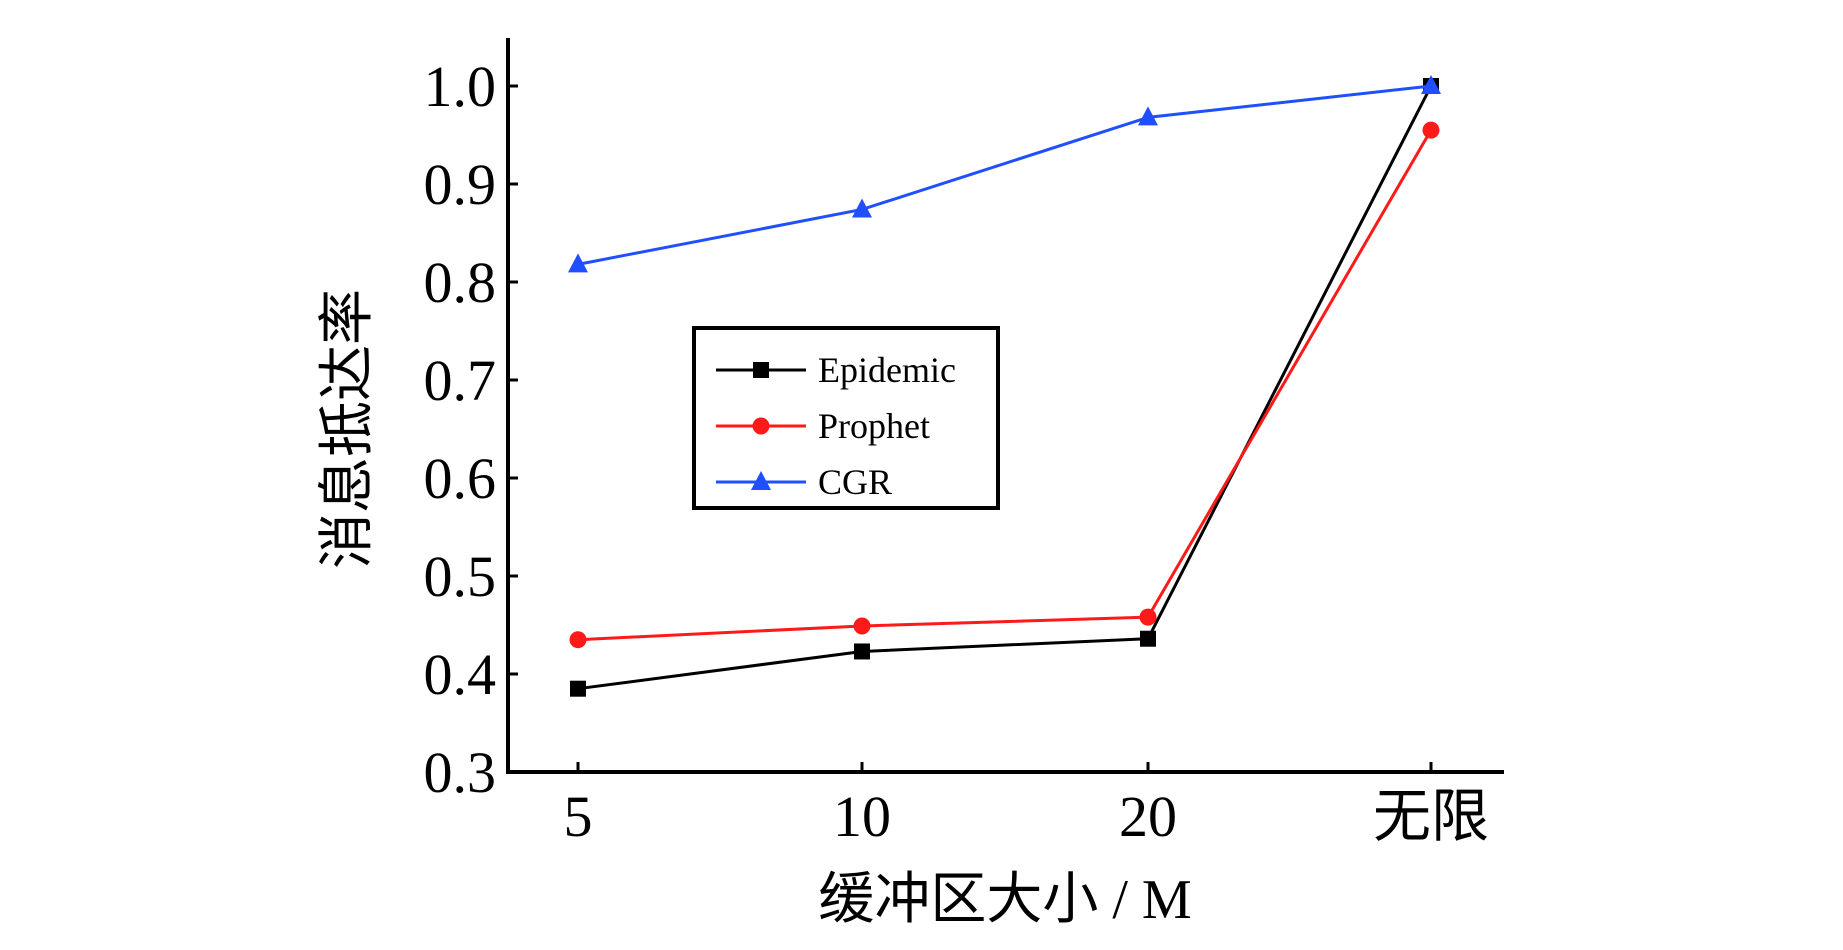  Describe the element at coordinates (460, 772) in the screenshot. I see `y-tick-label: 0.3` at that location.